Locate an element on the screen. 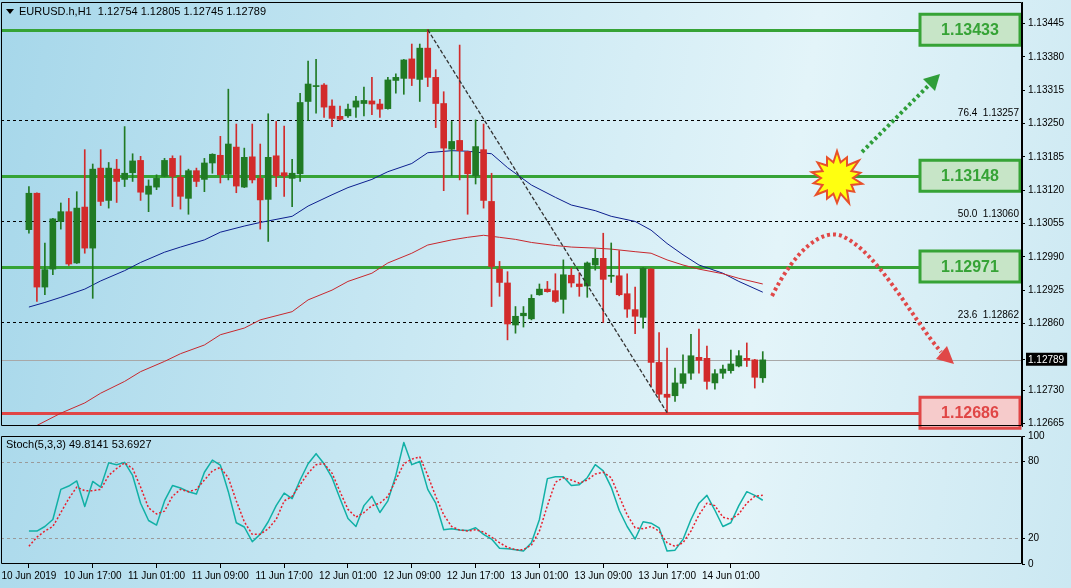 Image resolution: width=1071 pixels, height=588 pixels. y-tick-label: 1.12860 is located at coordinates (1046, 323).